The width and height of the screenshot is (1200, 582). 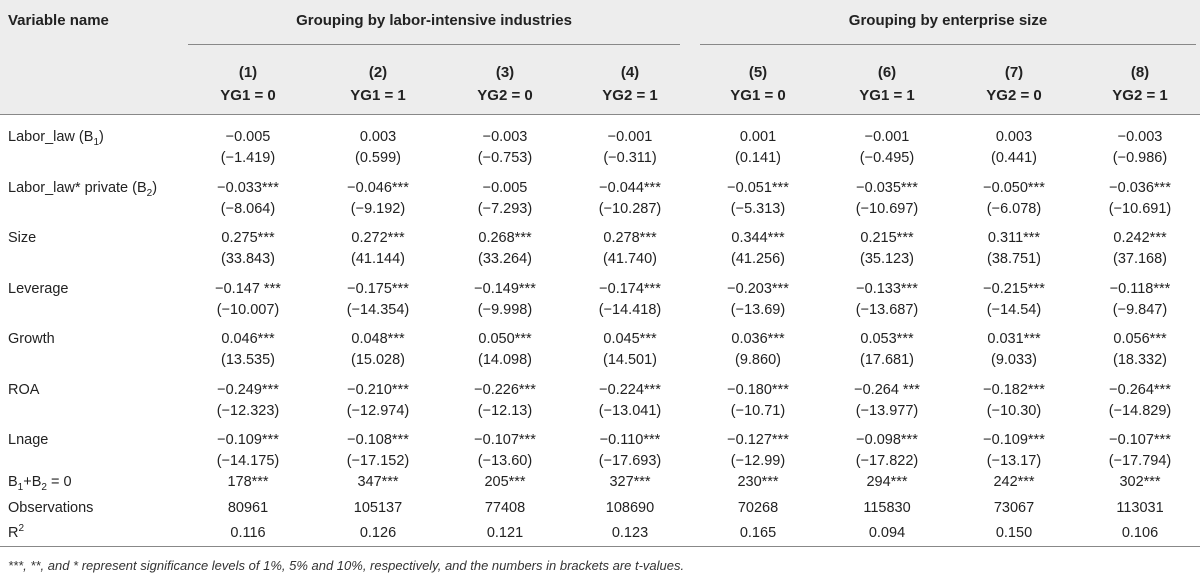 What do you see at coordinates (758, 508) in the screenshot?
I see `observations-cell: 70268` at bounding box center [758, 508].